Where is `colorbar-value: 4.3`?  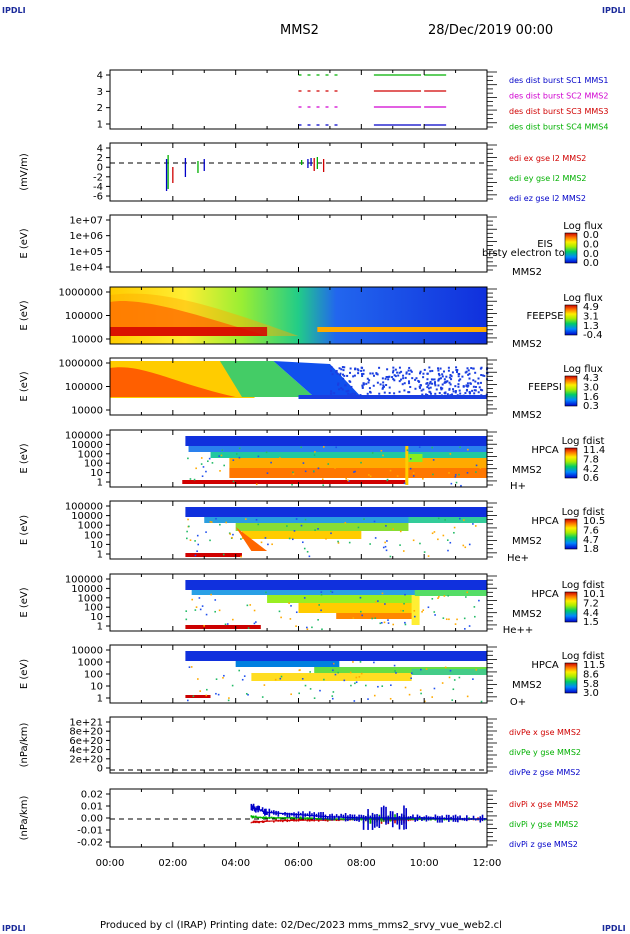 colorbar-value: 4.3 is located at coordinates (591, 378).